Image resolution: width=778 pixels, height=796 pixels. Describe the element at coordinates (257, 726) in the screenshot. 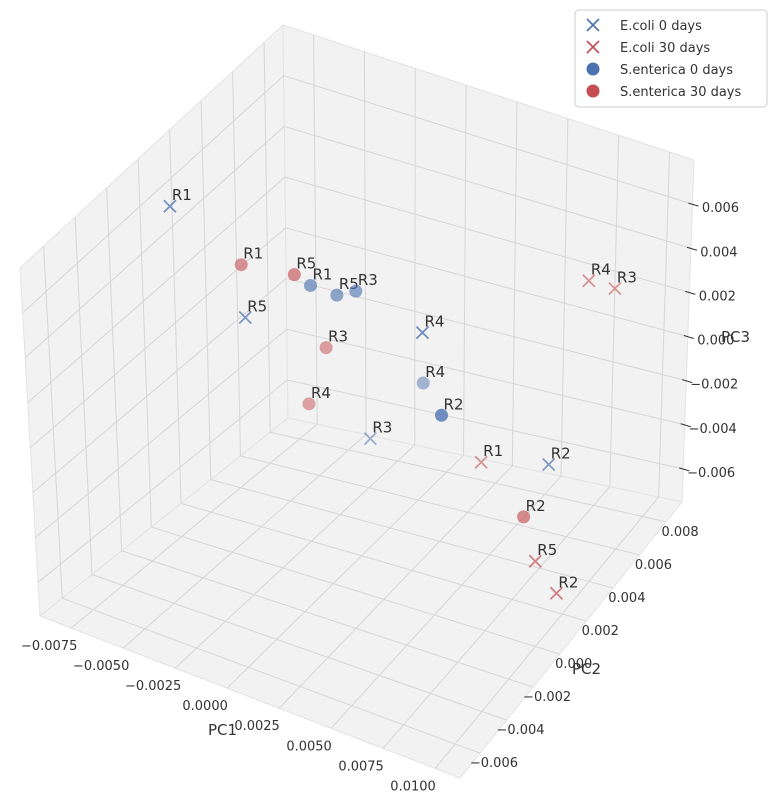

I see `x-tick-label: 0.0025` at that location.